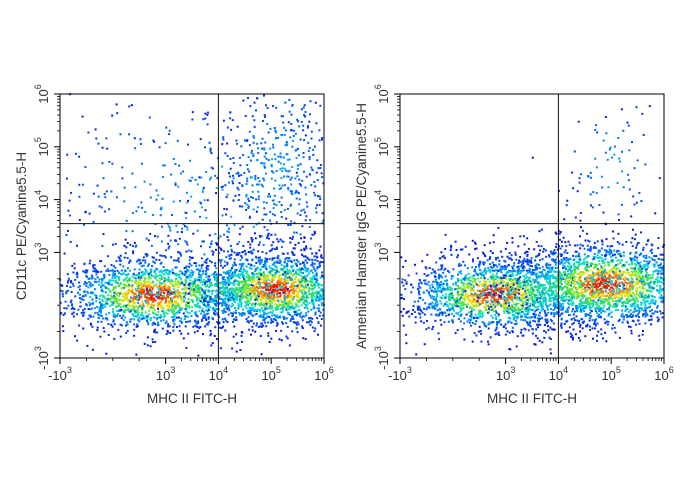 The image size is (688, 495). Describe the element at coordinates (218, 374) in the screenshot. I see `x-tick-label: 104` at that location.